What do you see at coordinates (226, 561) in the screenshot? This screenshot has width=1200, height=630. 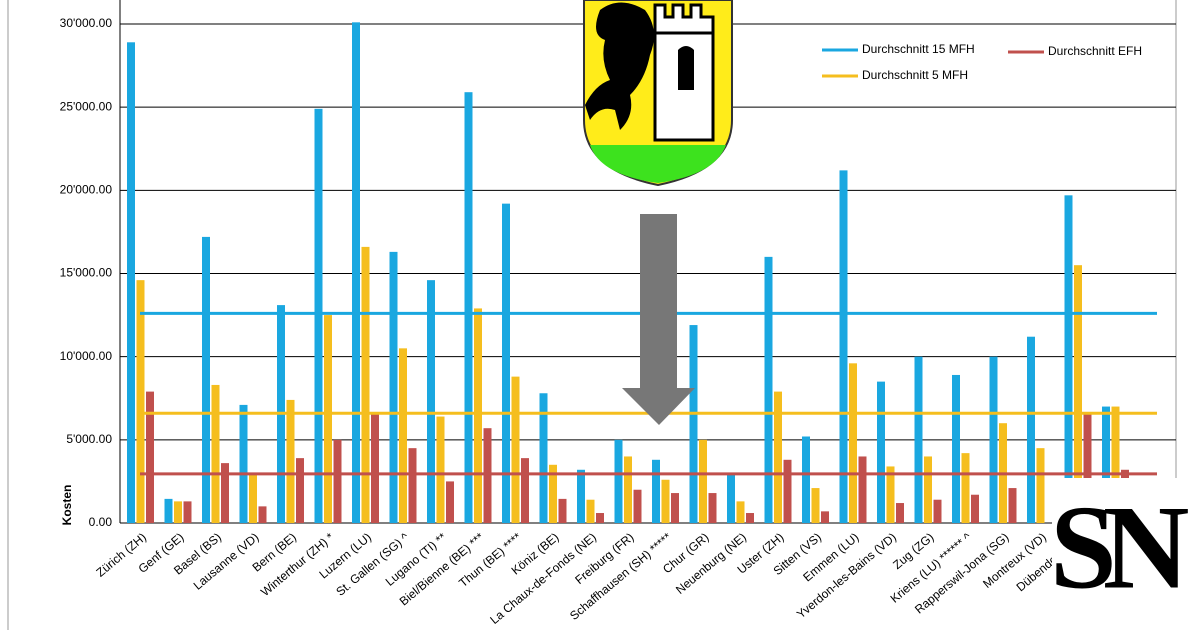 I see `x-tick-label: Lausanne (VD)` at bounding box center [226, 561].